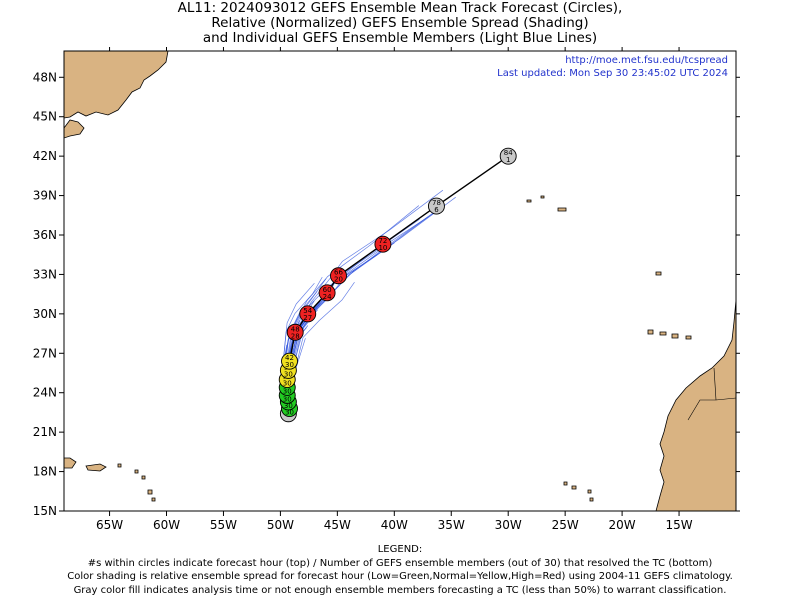 The height and width of the screenshot is (600, 800). Describe the element at coordinates (45, 117) in the screenshot. I see `y-tick-label: 45N` at that location.